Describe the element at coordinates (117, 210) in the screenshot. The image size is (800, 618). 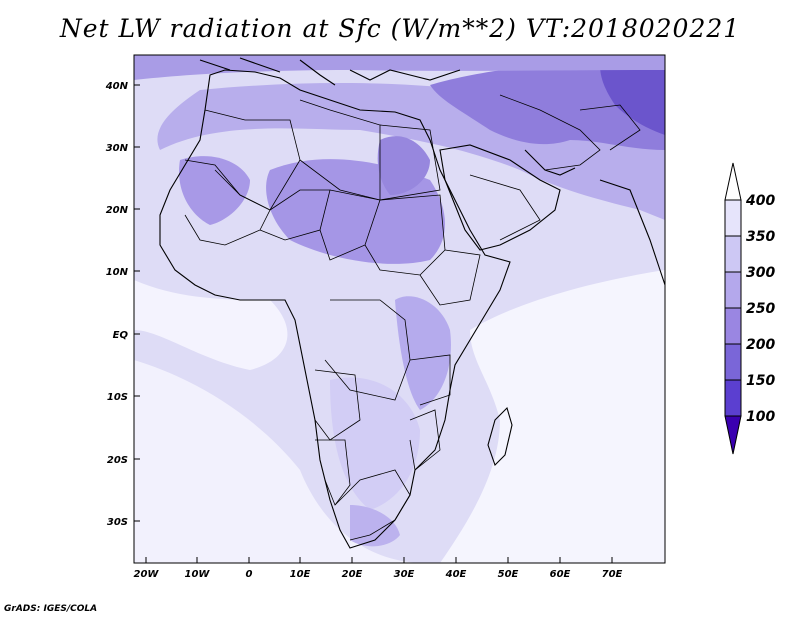
I see `lat-label: 20N` at that location.